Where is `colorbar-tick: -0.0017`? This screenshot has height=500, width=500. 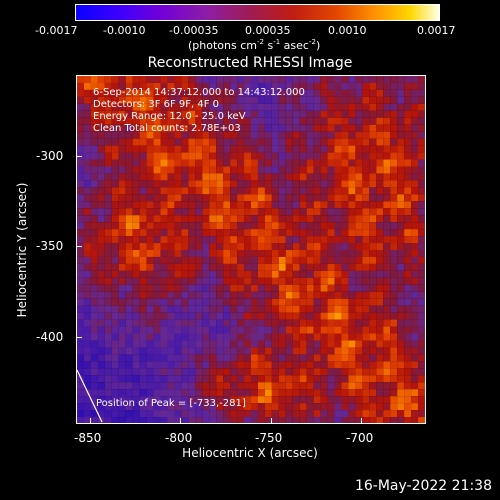
colorbar-tick: -0.0017 is located at coordinates (56, 30).